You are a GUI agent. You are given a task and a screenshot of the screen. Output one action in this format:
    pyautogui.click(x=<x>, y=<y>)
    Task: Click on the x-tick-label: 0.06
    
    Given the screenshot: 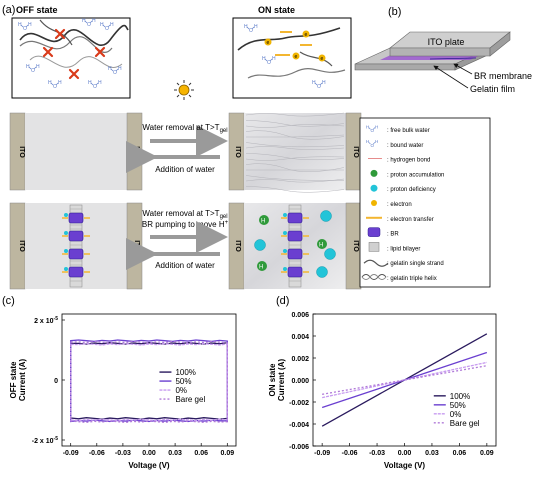 What is the action you would take?
    pyautogui.click(x=201, y=453)
    